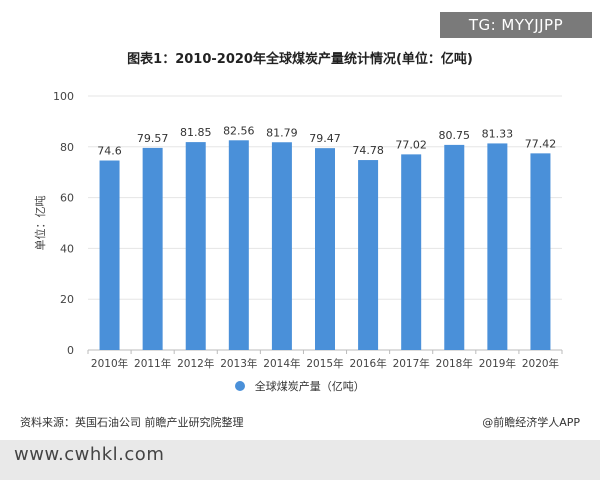 This screenshot has width=600, height=480. Describe the element at coordinates (300, 59) in the screenshot. I see `chart-title: 图表1：2010-2020年全球煤炭产量统计情况(单位：亿吨)` at that location.